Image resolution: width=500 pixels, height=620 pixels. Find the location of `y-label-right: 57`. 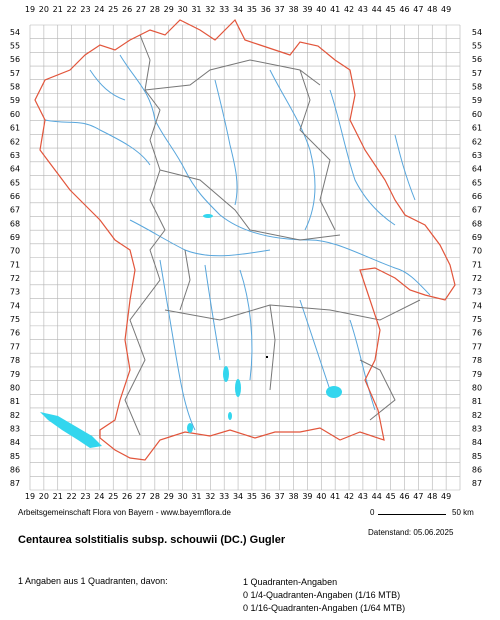

y-label-right: 57 is located at coordinates (477, 73).